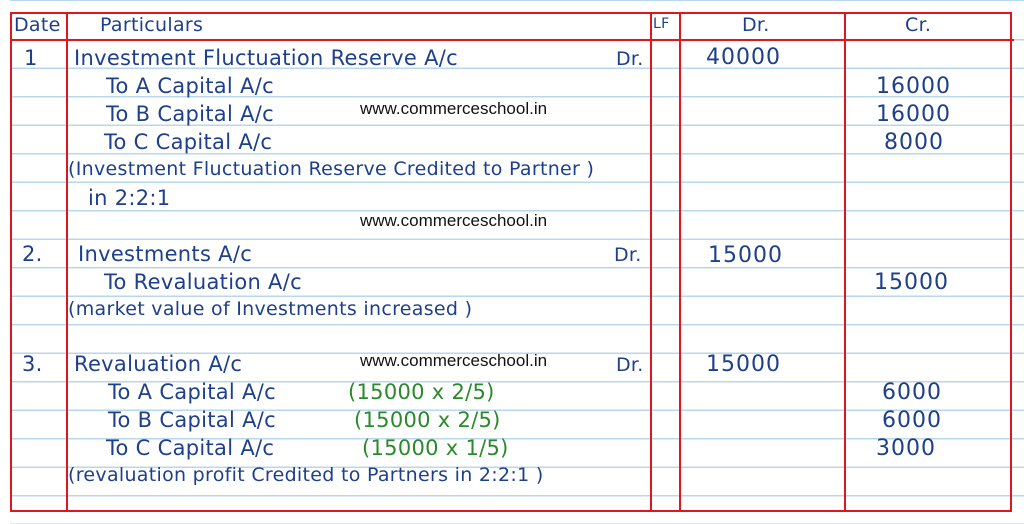  Describe the element at coordinates (5, 262) in the screenshot. I see `page-margin` at that location.